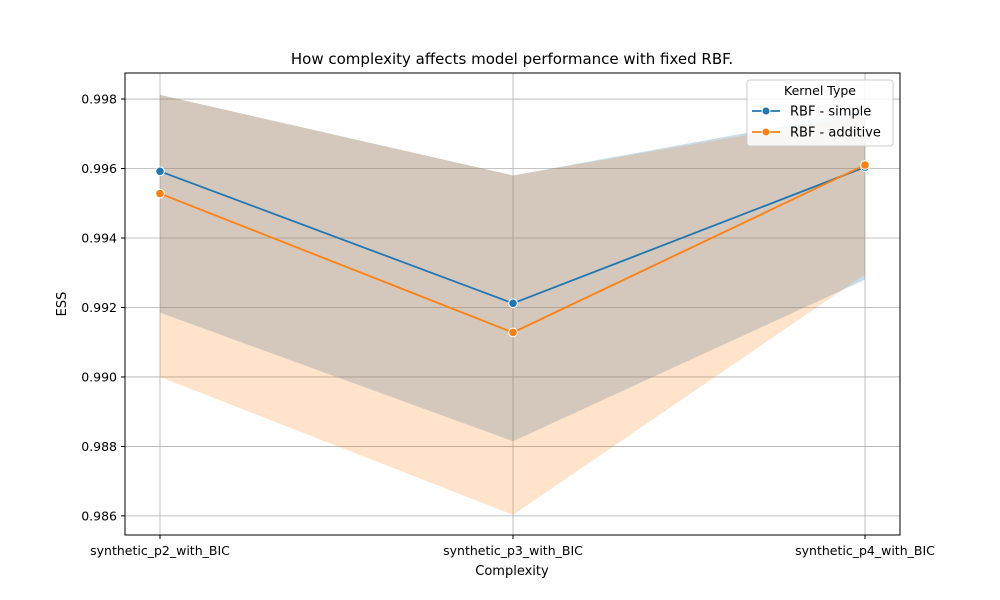  What do you see at coordinates (99, 446) in the screenshot?
I see `y-tick-label: 0.988` at bounding box center [99, 446].